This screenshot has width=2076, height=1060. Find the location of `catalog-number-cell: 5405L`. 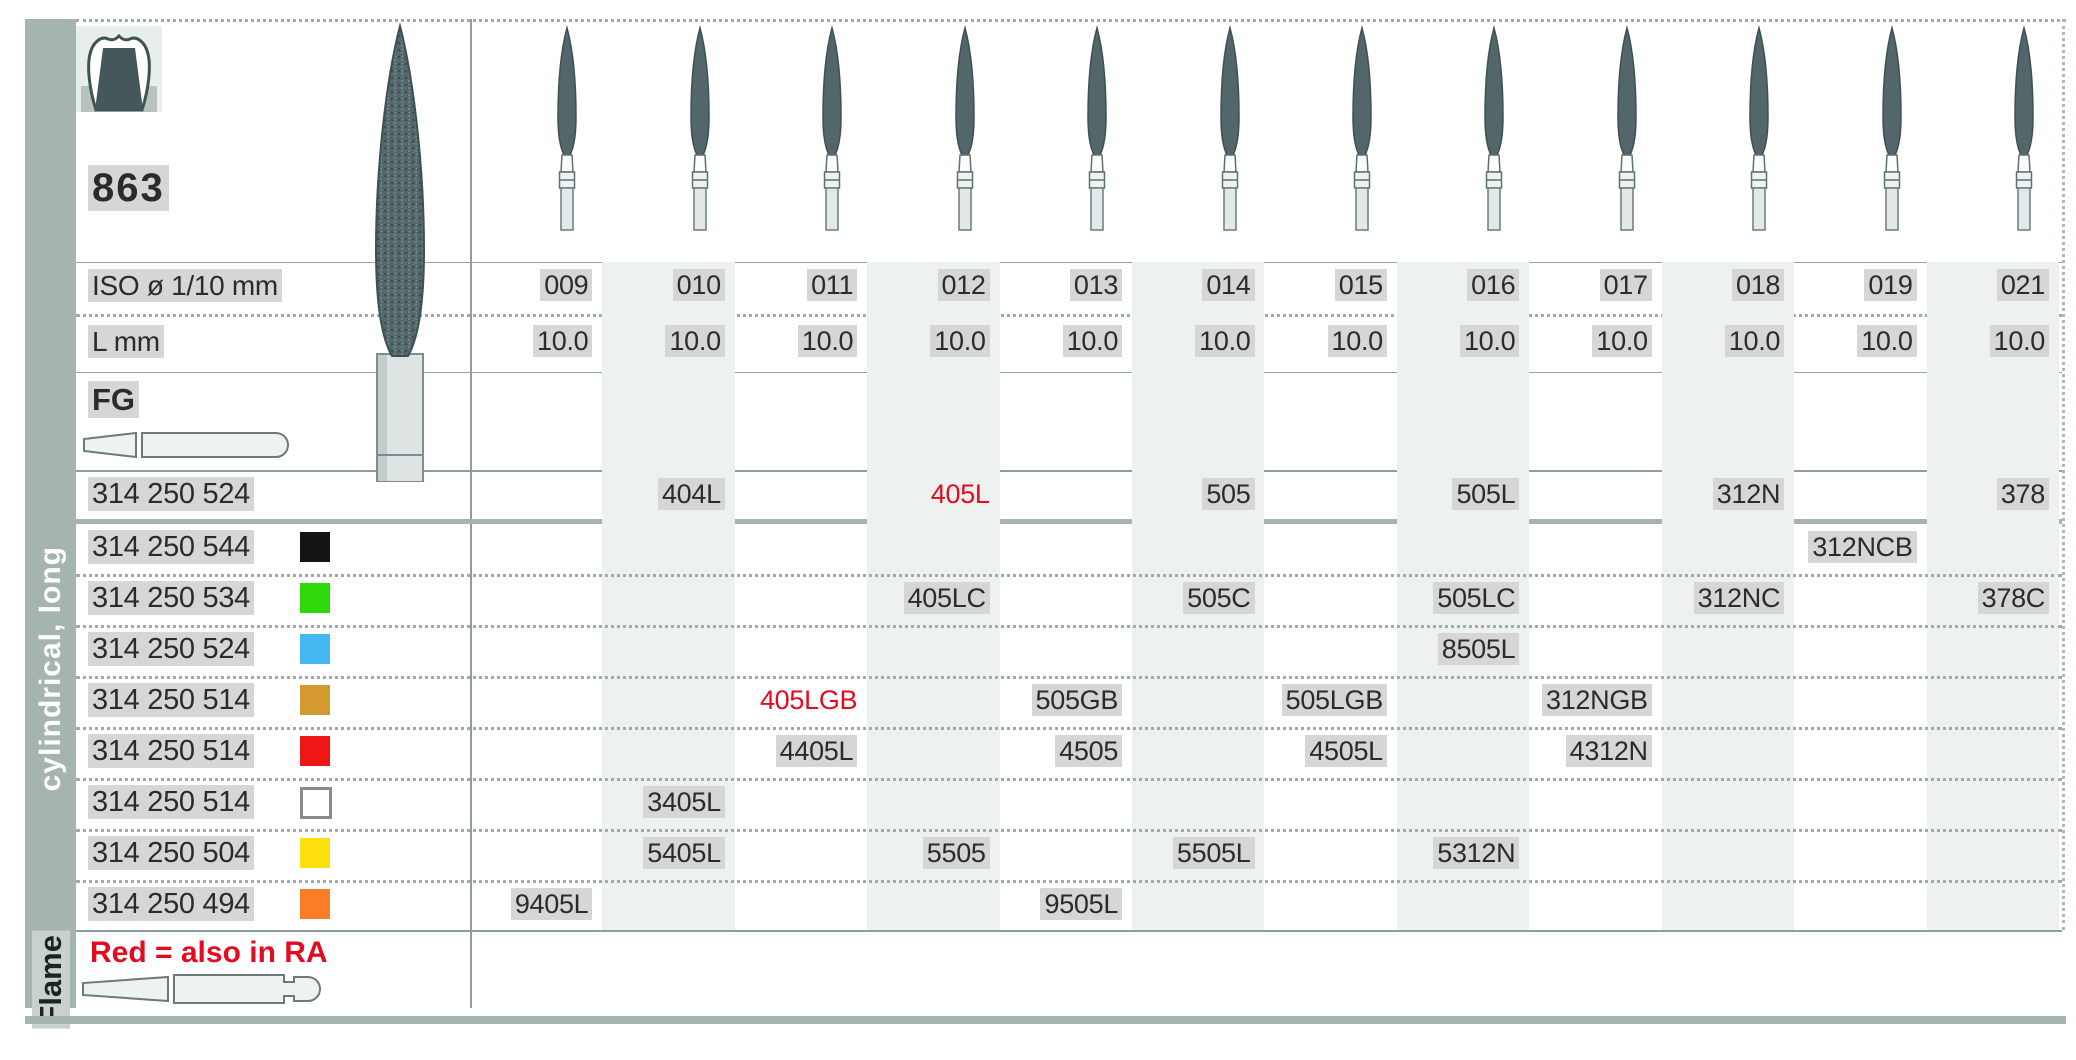

catalog-number-cell: 5405L is located at coordinates (663, 853).